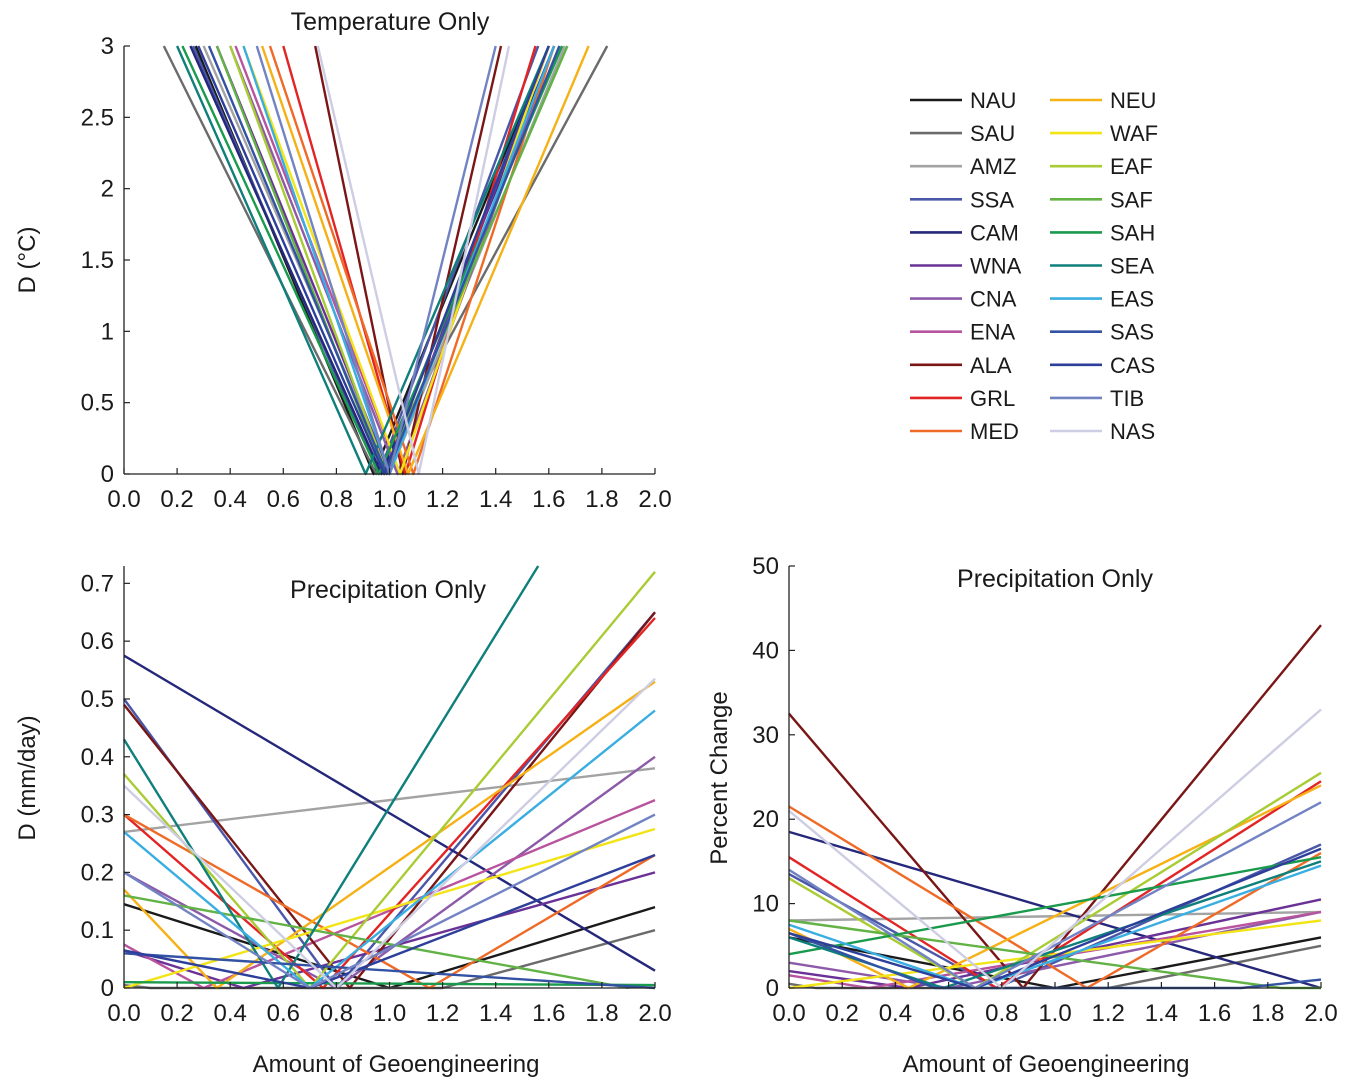 Image resolution: width=1356 pixels, height=1080 pixels. What do you see at coordinates (765, 735) in the screenshot?
I see `y-tick-label: 30` at bounding box center [765, 735].